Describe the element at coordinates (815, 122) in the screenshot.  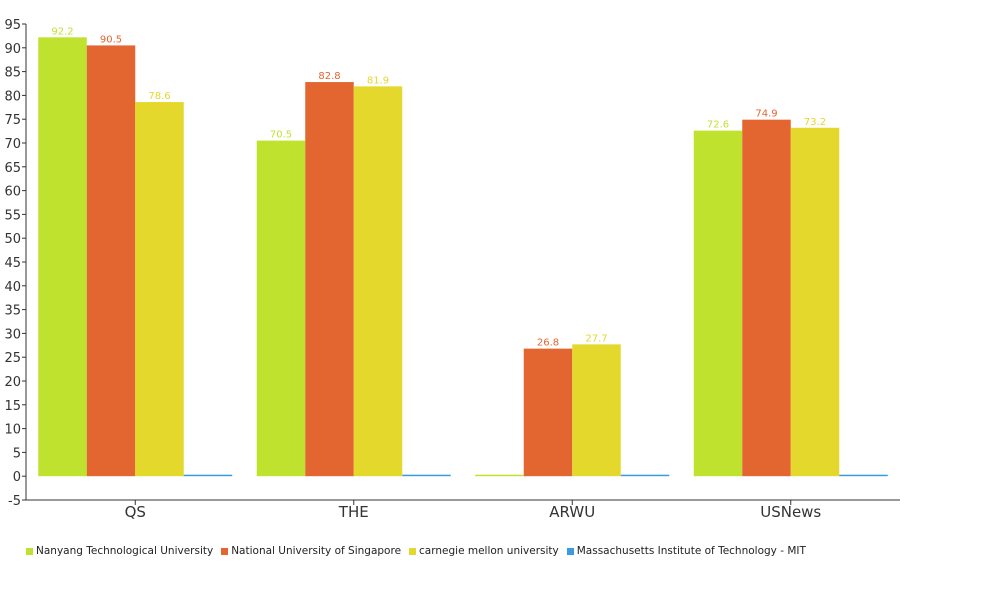
I see `data-label: 73.2` at that location.